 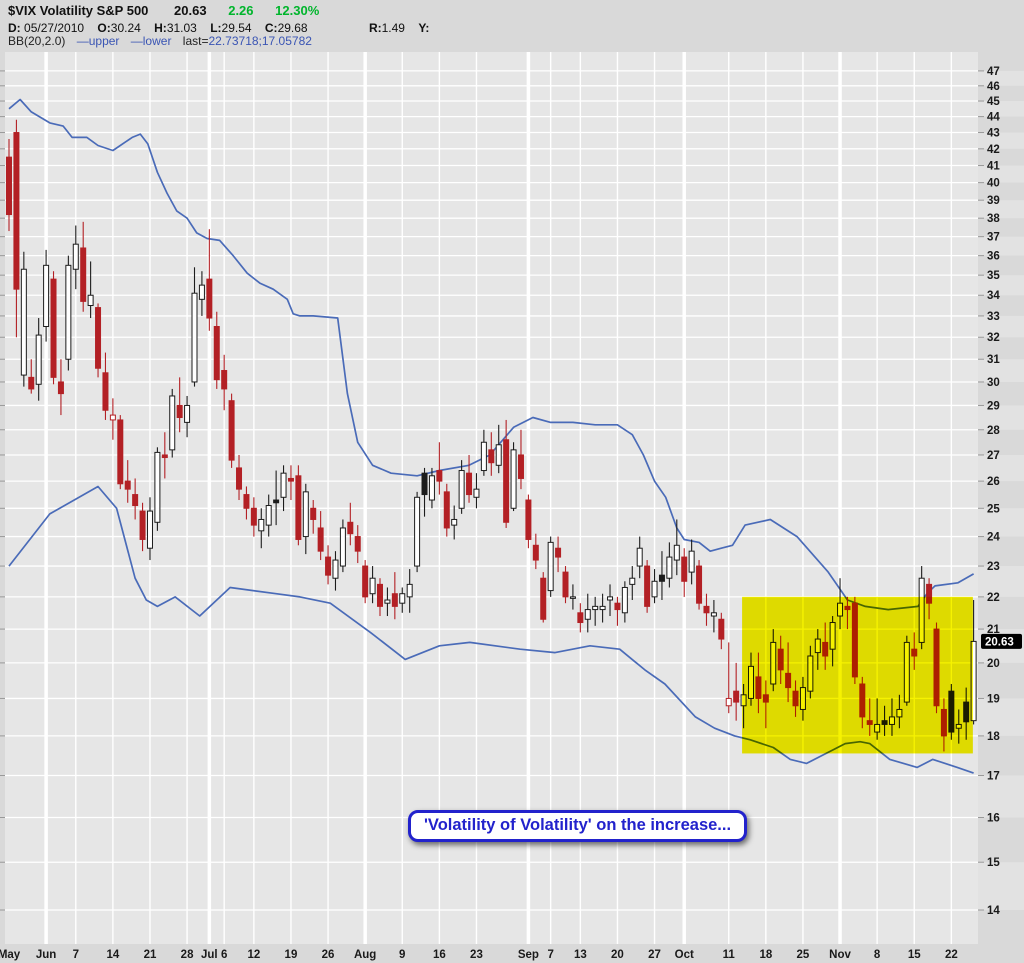 I want to click on y-axis-label: 31, so click(x=993, y=360).